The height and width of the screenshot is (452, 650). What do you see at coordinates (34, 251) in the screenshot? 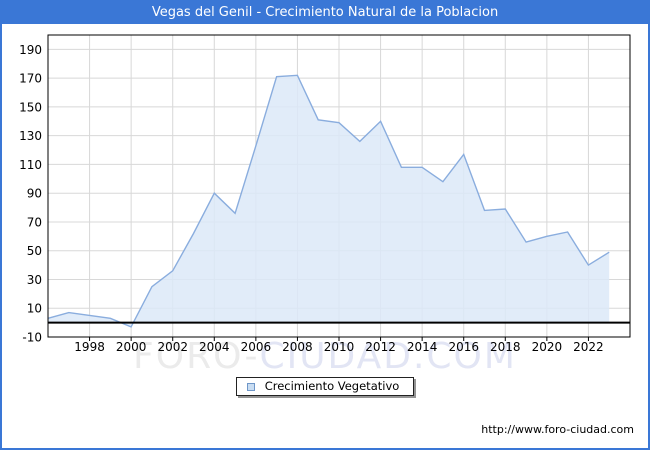
I see `y-tick-label: 50` at bounding box center [34, 251].